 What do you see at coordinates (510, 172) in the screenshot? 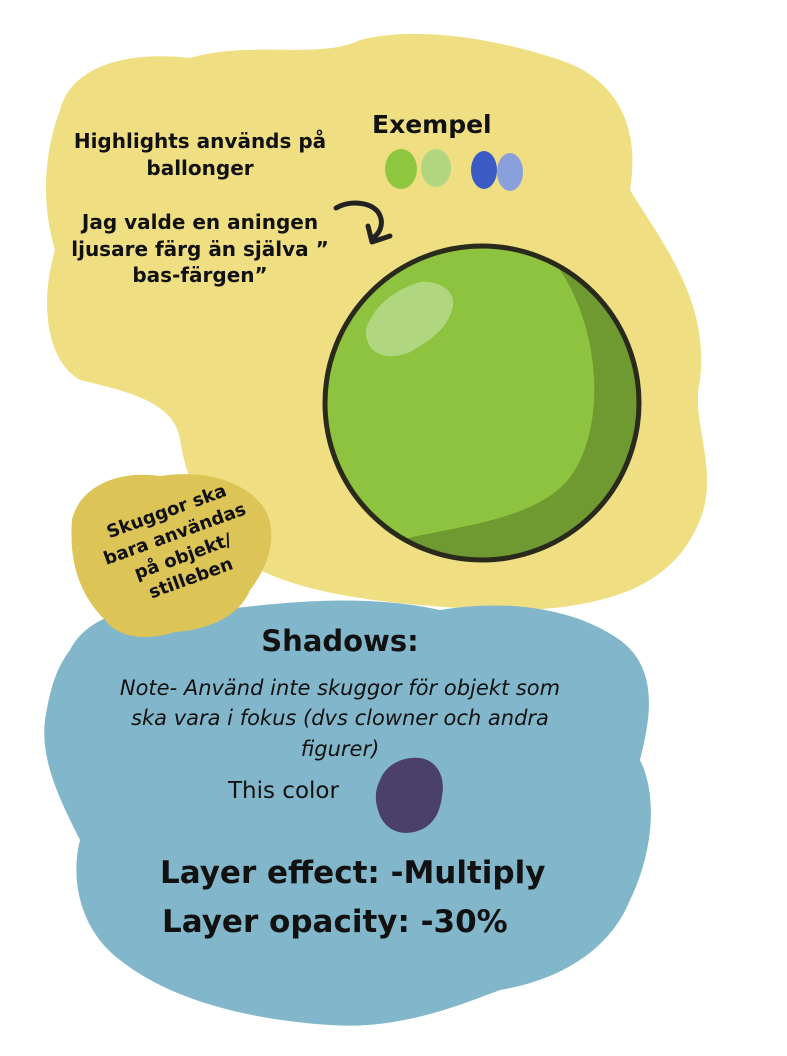
I see `swatch-blue-highlight` at bounding box center [510, 172].